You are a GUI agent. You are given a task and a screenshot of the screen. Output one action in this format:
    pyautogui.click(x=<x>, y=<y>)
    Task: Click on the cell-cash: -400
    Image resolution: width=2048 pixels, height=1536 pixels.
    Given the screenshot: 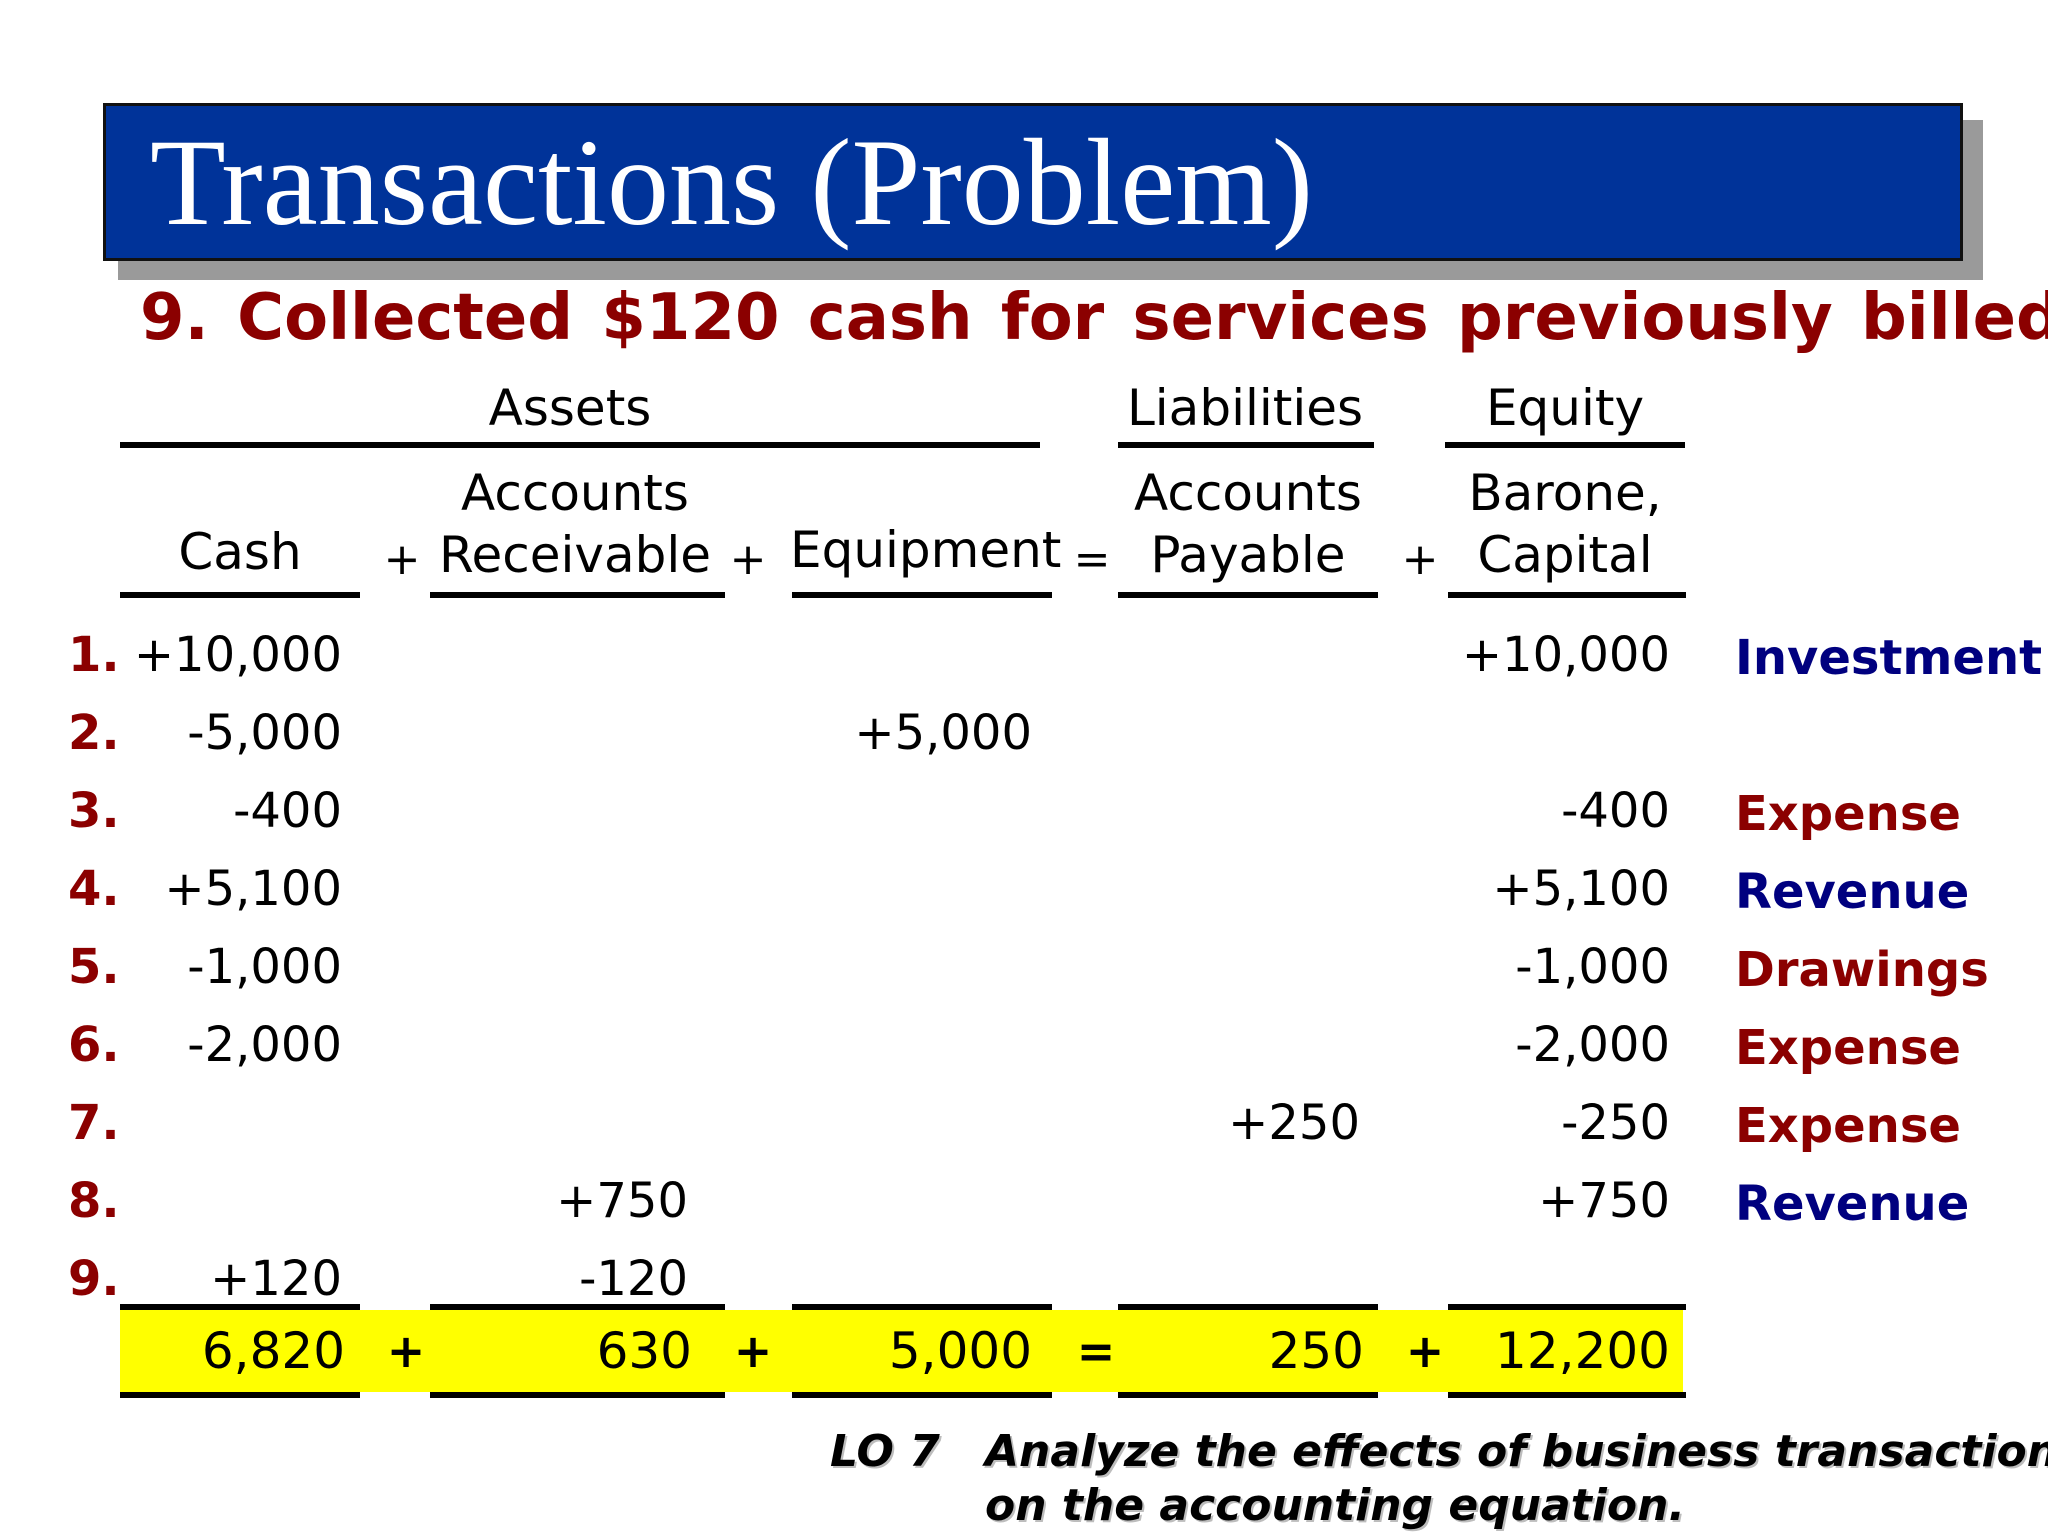 What is the action you would take?
    pyautogui.click(x=287, y=811)
    